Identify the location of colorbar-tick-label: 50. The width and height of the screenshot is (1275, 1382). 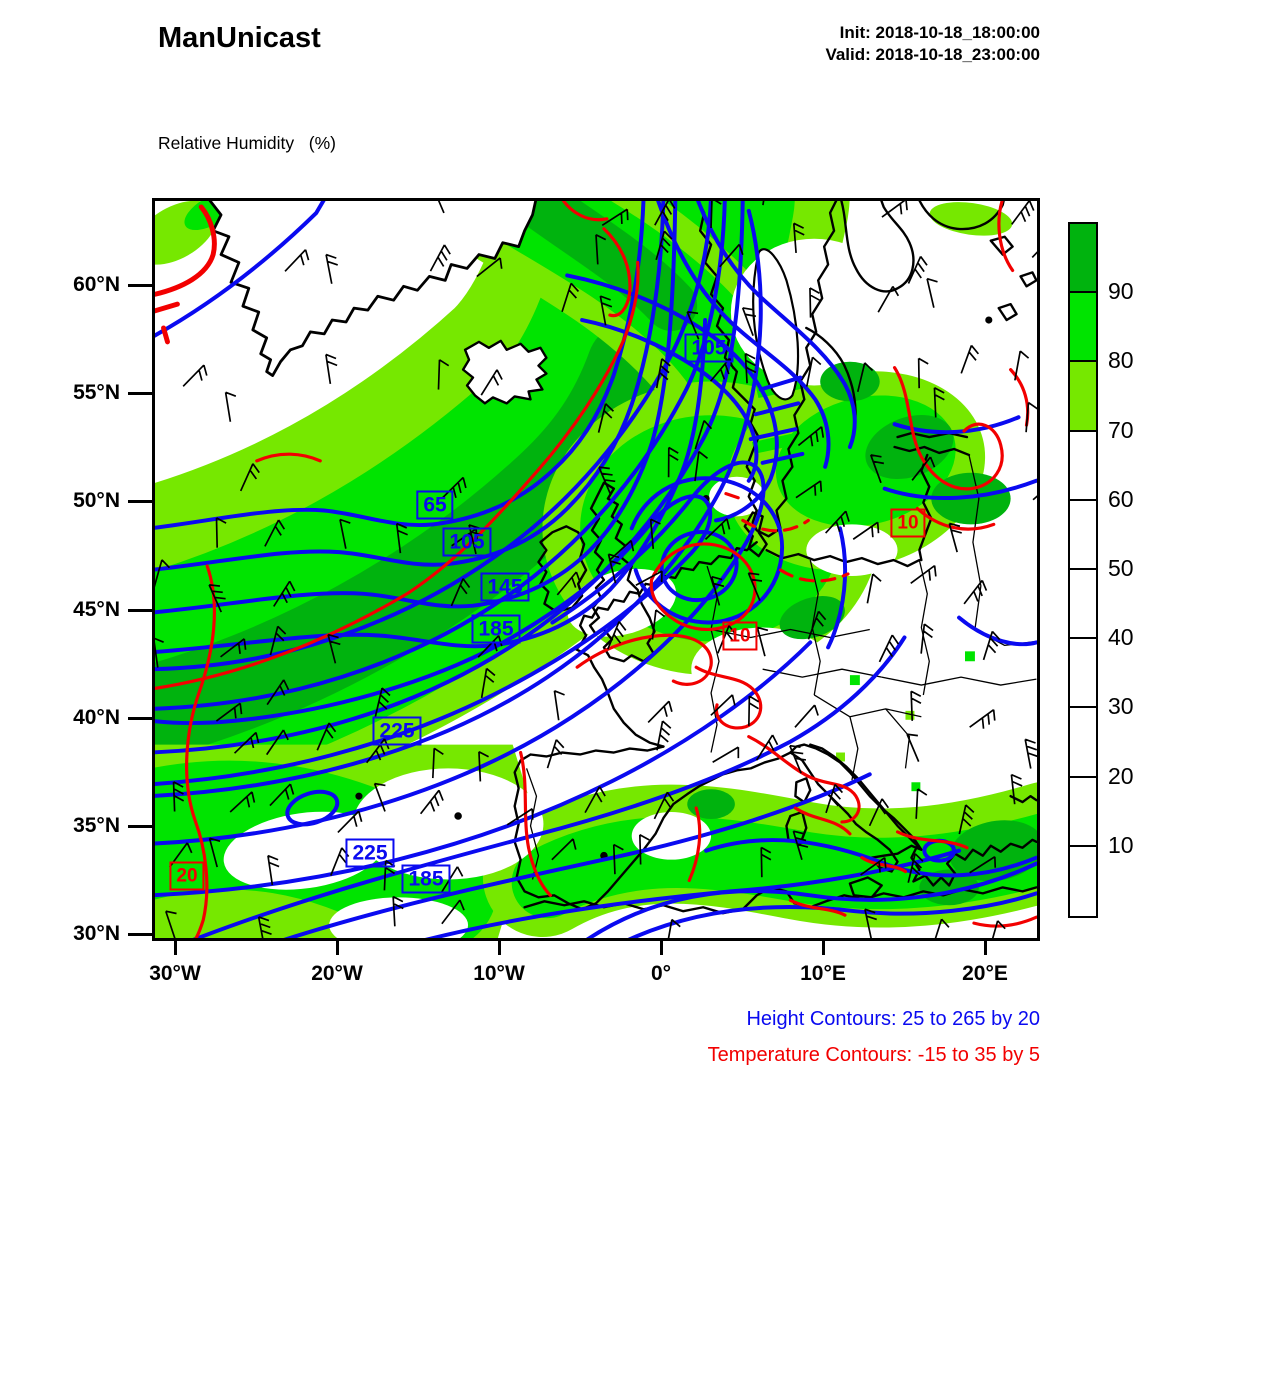
(1121, 568).